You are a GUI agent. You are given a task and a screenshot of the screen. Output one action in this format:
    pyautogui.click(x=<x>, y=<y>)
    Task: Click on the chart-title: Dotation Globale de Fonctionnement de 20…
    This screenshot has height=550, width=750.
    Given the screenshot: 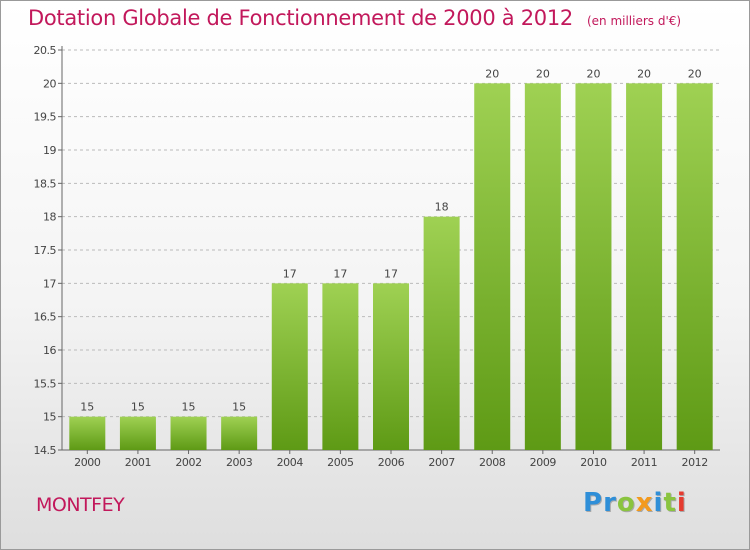 What is the action you would take?
    pyautogui.click(x=354, y=18)
    